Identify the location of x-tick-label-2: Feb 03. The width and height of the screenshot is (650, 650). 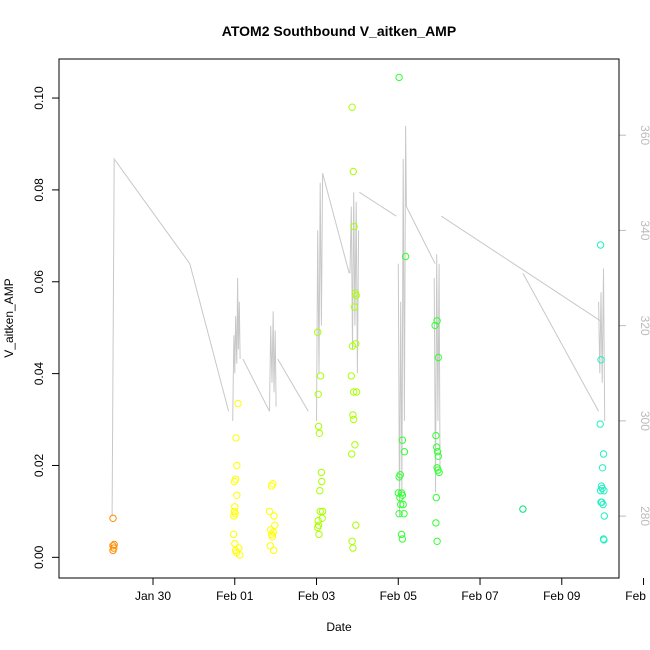
(317, 596).